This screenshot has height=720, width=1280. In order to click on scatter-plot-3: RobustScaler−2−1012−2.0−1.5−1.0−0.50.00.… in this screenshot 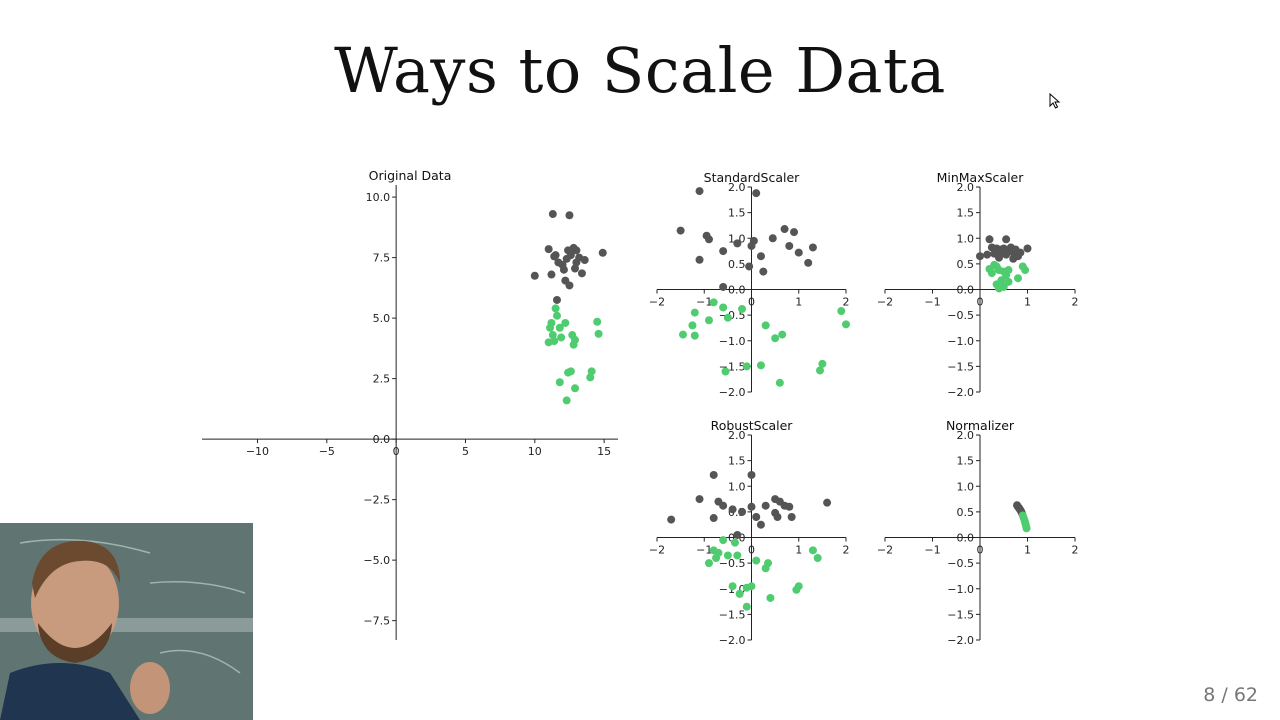, I will do `click(749, 532)`.